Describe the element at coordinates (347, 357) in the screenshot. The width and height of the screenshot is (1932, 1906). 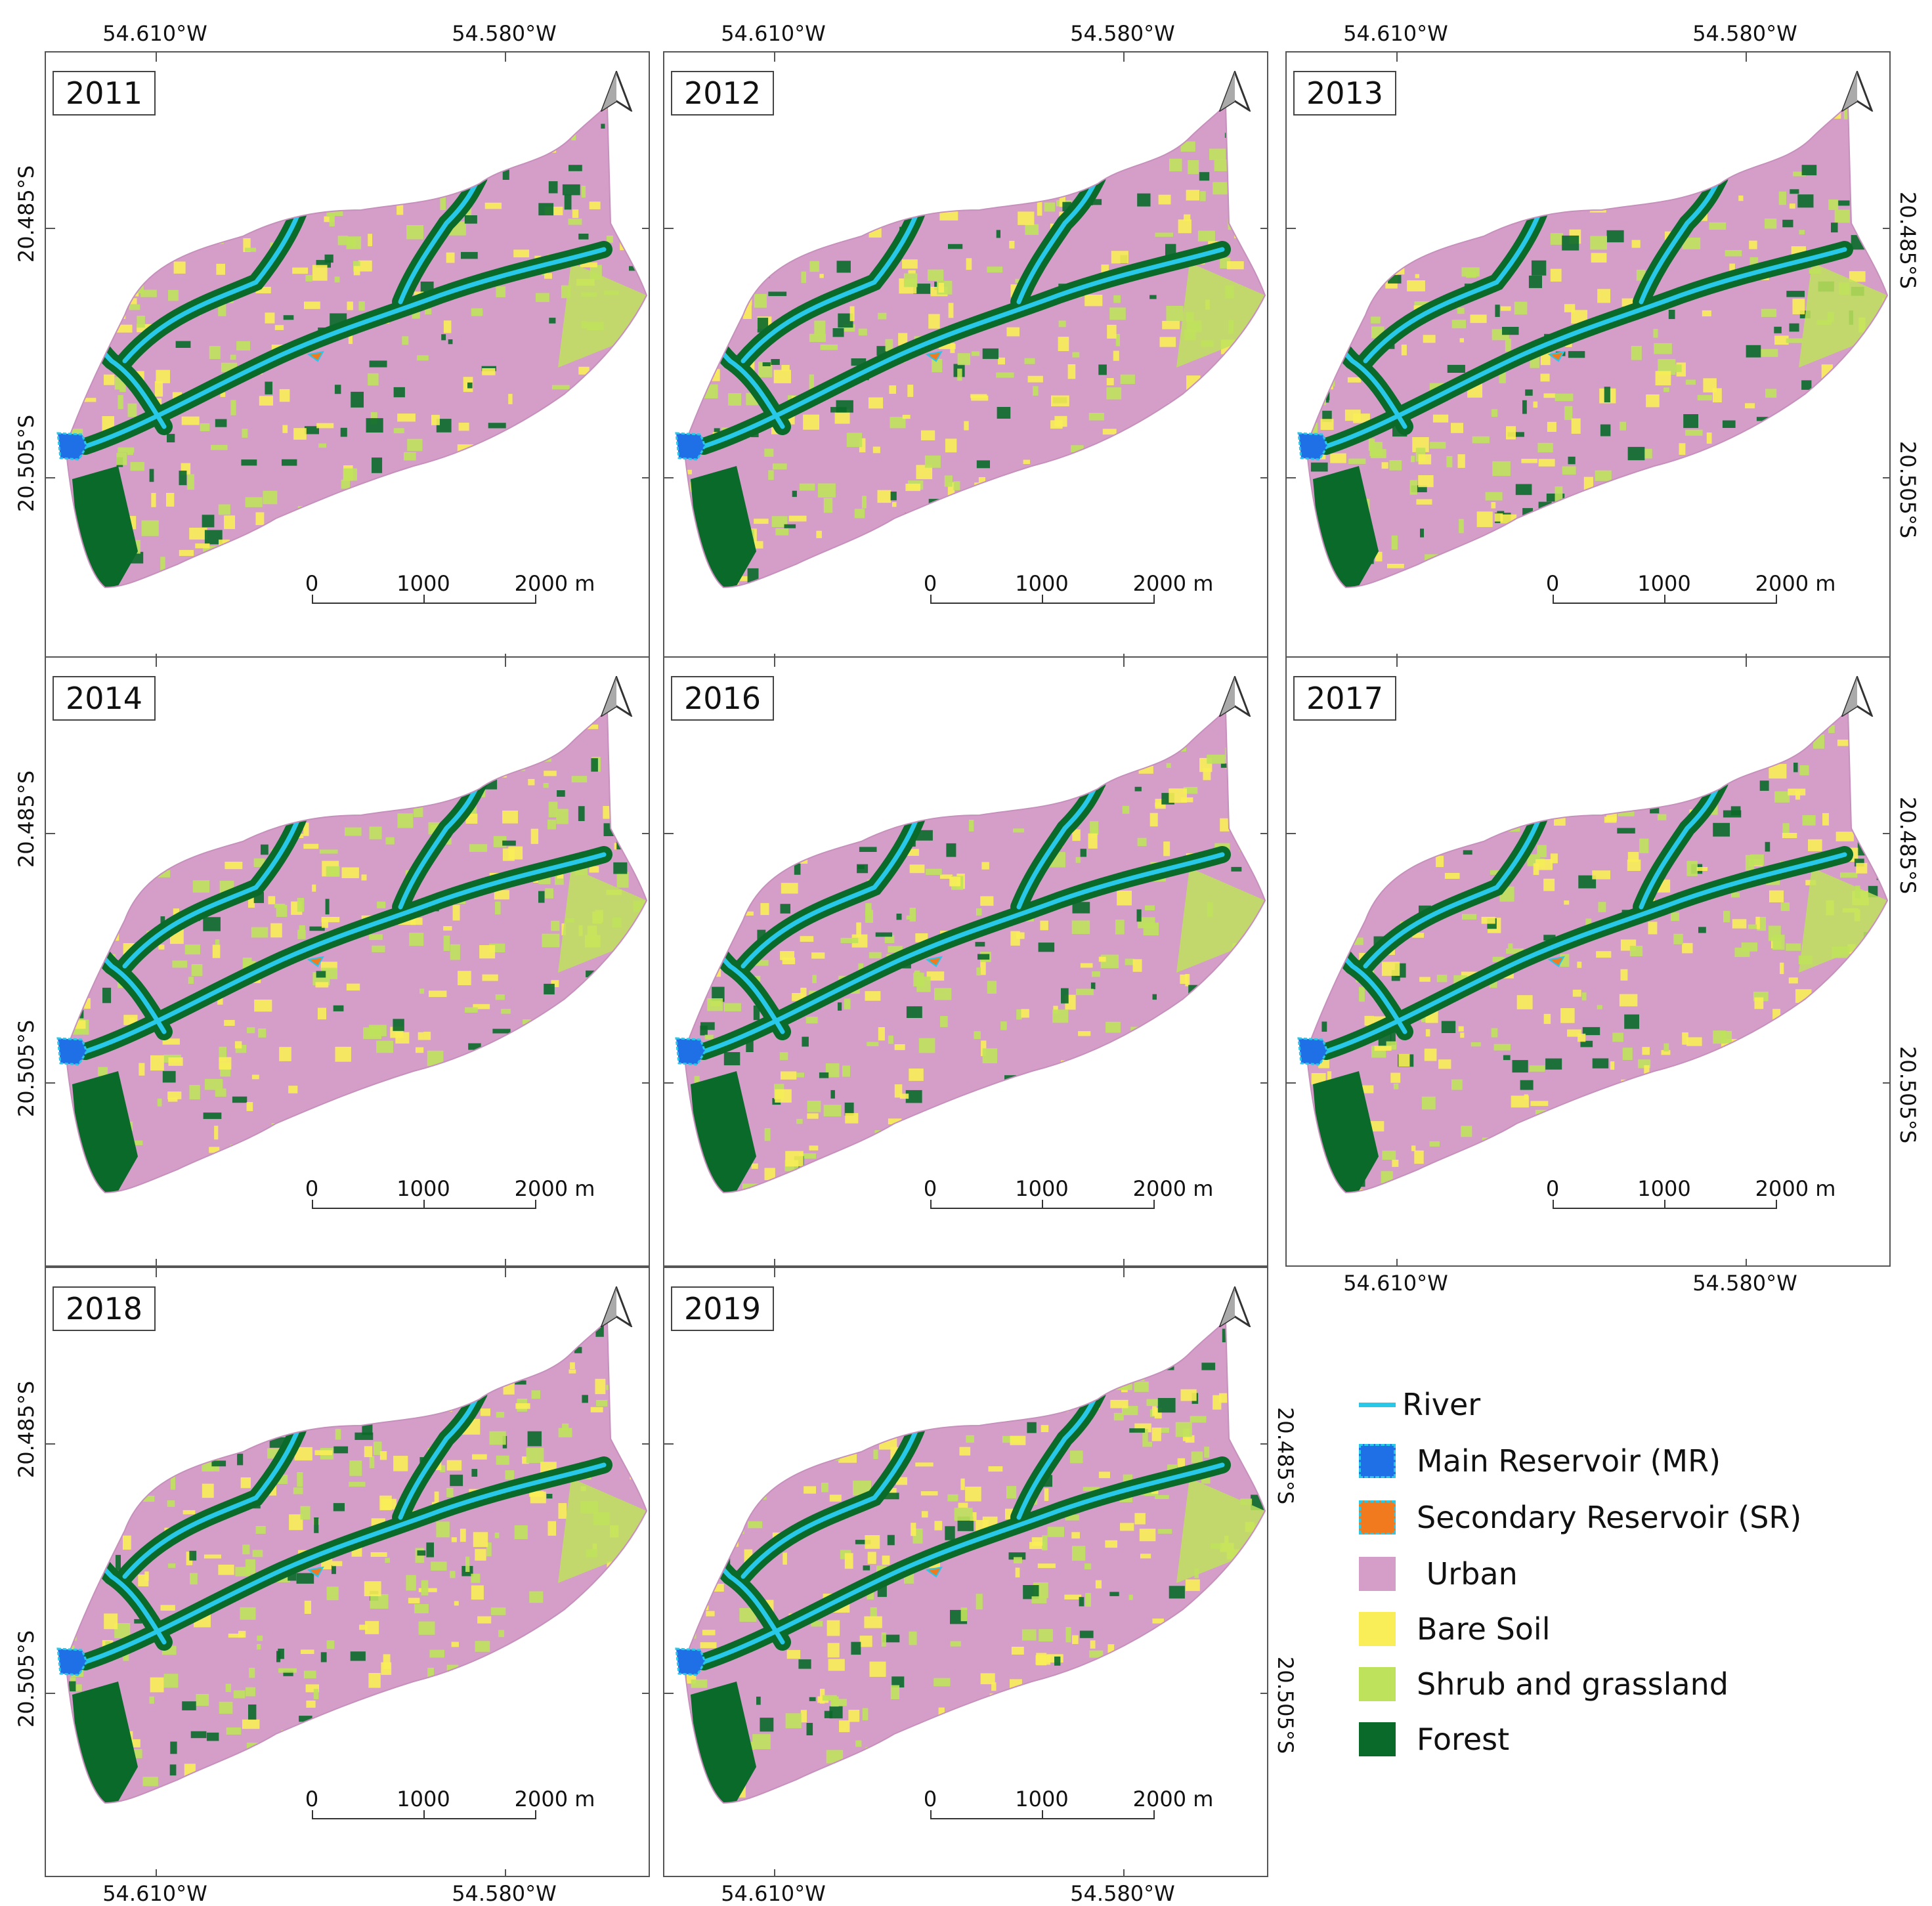
I see `map-panel-2011: 2011 0 1000 2000 m` at that location.